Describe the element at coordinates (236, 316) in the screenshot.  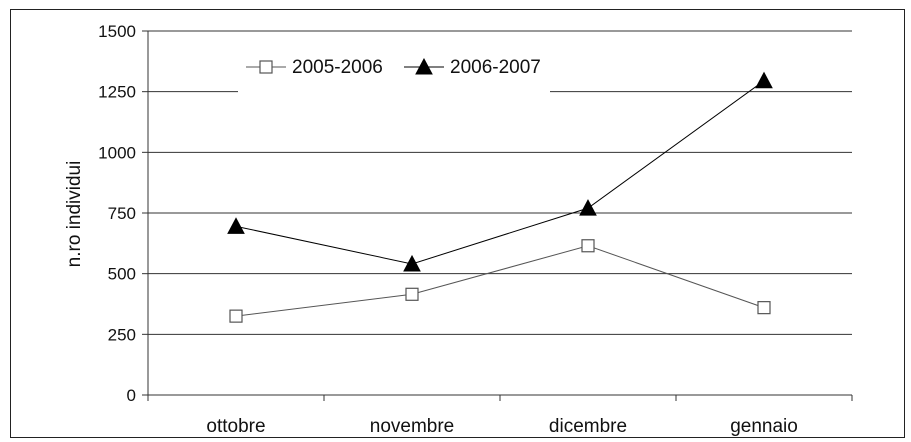
I see `data-point-2005-2006-ottobre` at that location.